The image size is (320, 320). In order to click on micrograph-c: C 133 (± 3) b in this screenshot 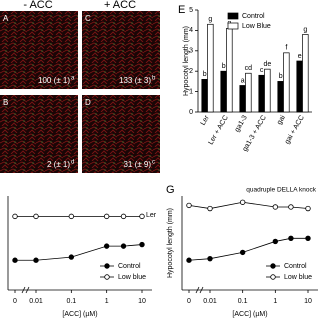, I will do `click(121, 50)`.